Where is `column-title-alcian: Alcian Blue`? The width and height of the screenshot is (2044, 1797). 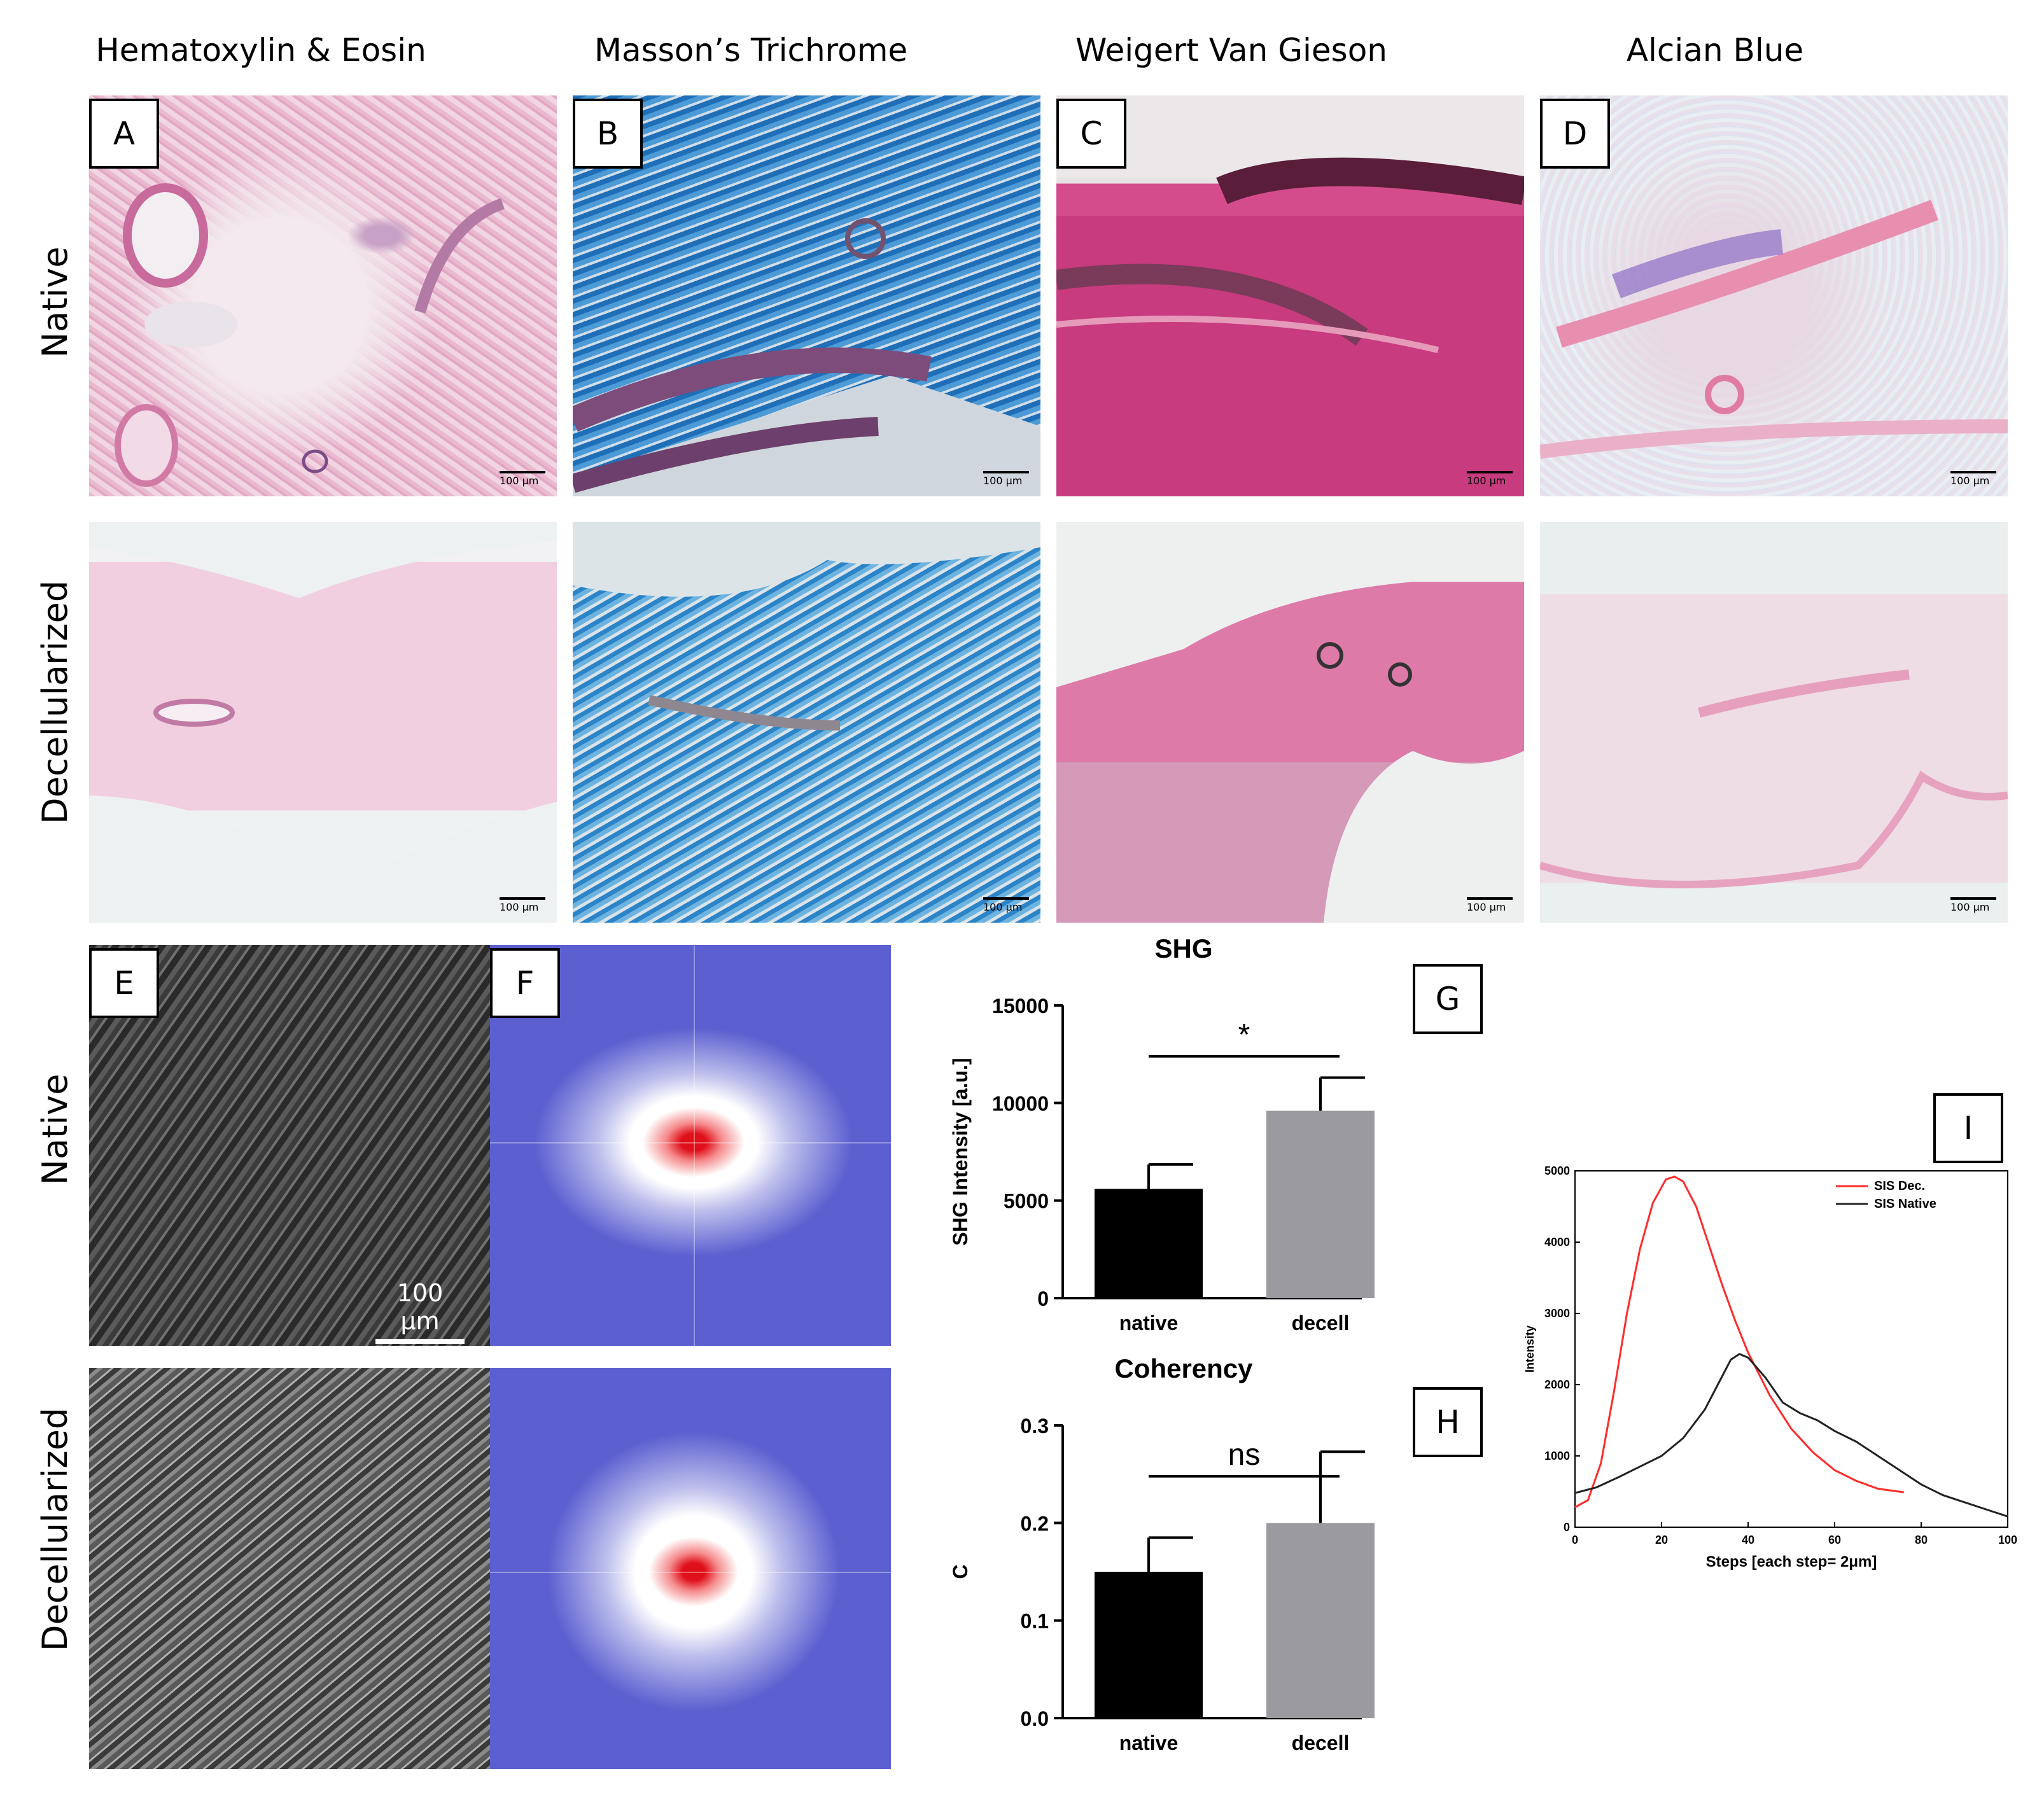
column-title-alcian: Alcian Blue is located at coordinates (1715, 50).